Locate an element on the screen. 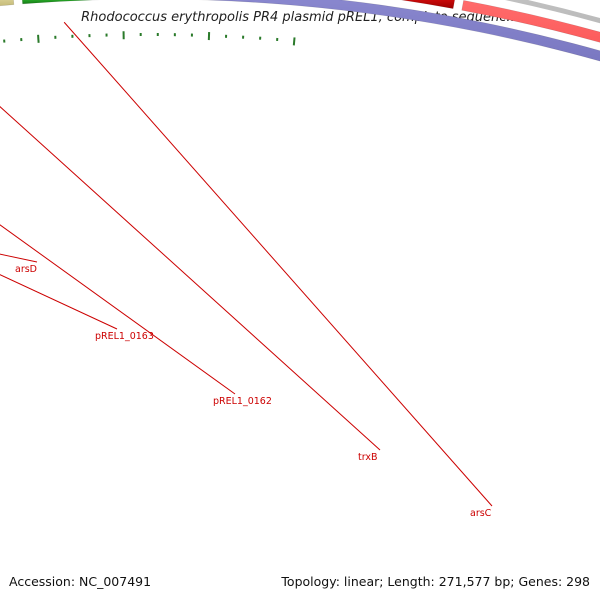 This screenshot has width=600, height=600. gene-label: pREL1_0163 is located at coordinates (124, 336).